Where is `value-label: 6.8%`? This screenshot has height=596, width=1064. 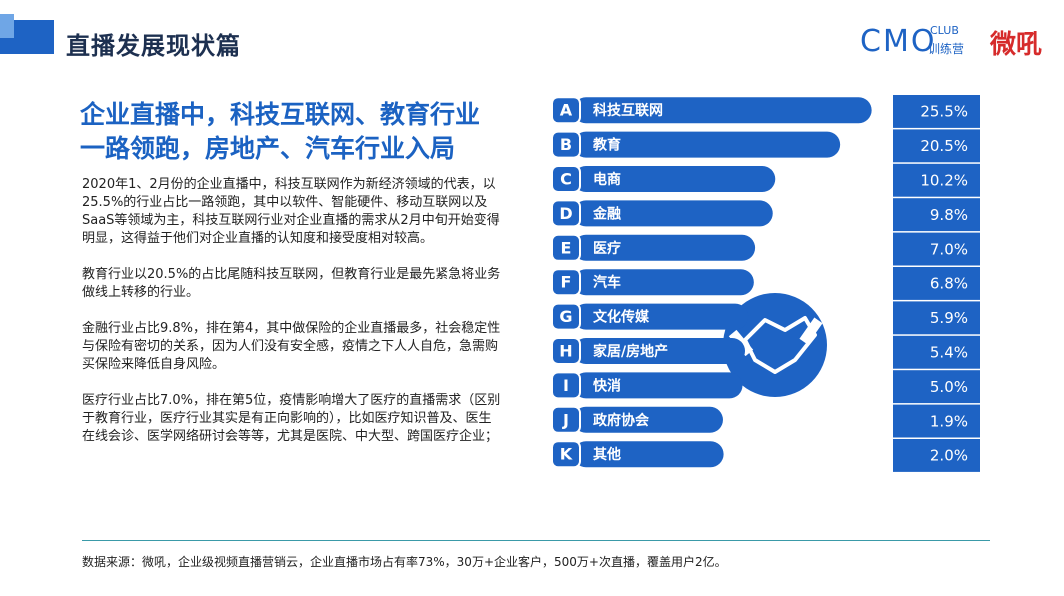
value-label: 6.8% is located at coordinates (949, 284).